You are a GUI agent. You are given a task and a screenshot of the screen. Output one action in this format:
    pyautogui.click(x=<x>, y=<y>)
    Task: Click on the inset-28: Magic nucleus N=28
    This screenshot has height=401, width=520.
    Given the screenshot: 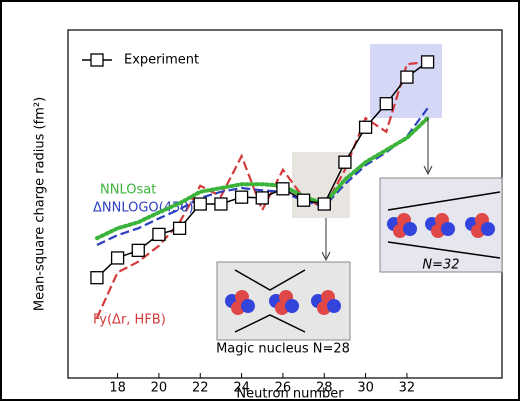 What is the action you would take?
    pyautogui.click(x=283, y=309)
    